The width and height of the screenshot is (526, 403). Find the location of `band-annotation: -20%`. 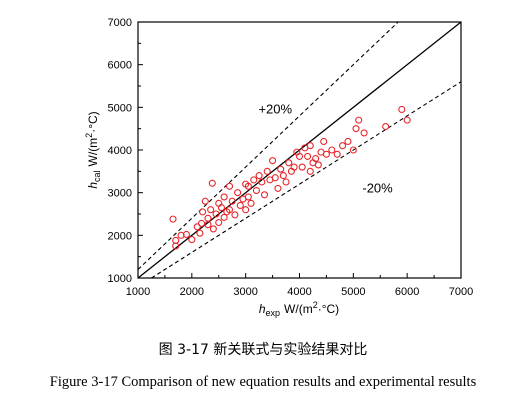

band-annotation: -20% is located at coordinates (377, 188).